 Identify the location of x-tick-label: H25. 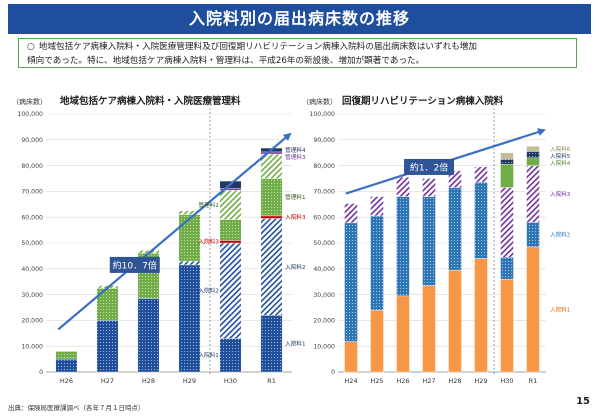
(376, 381).